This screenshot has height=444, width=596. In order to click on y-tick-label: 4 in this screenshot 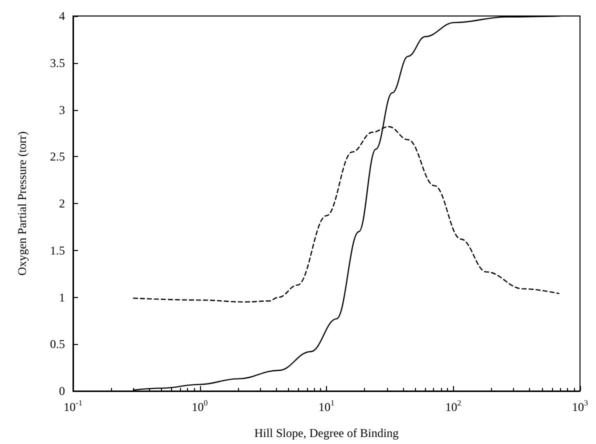, I will do `click(62, 16)`.